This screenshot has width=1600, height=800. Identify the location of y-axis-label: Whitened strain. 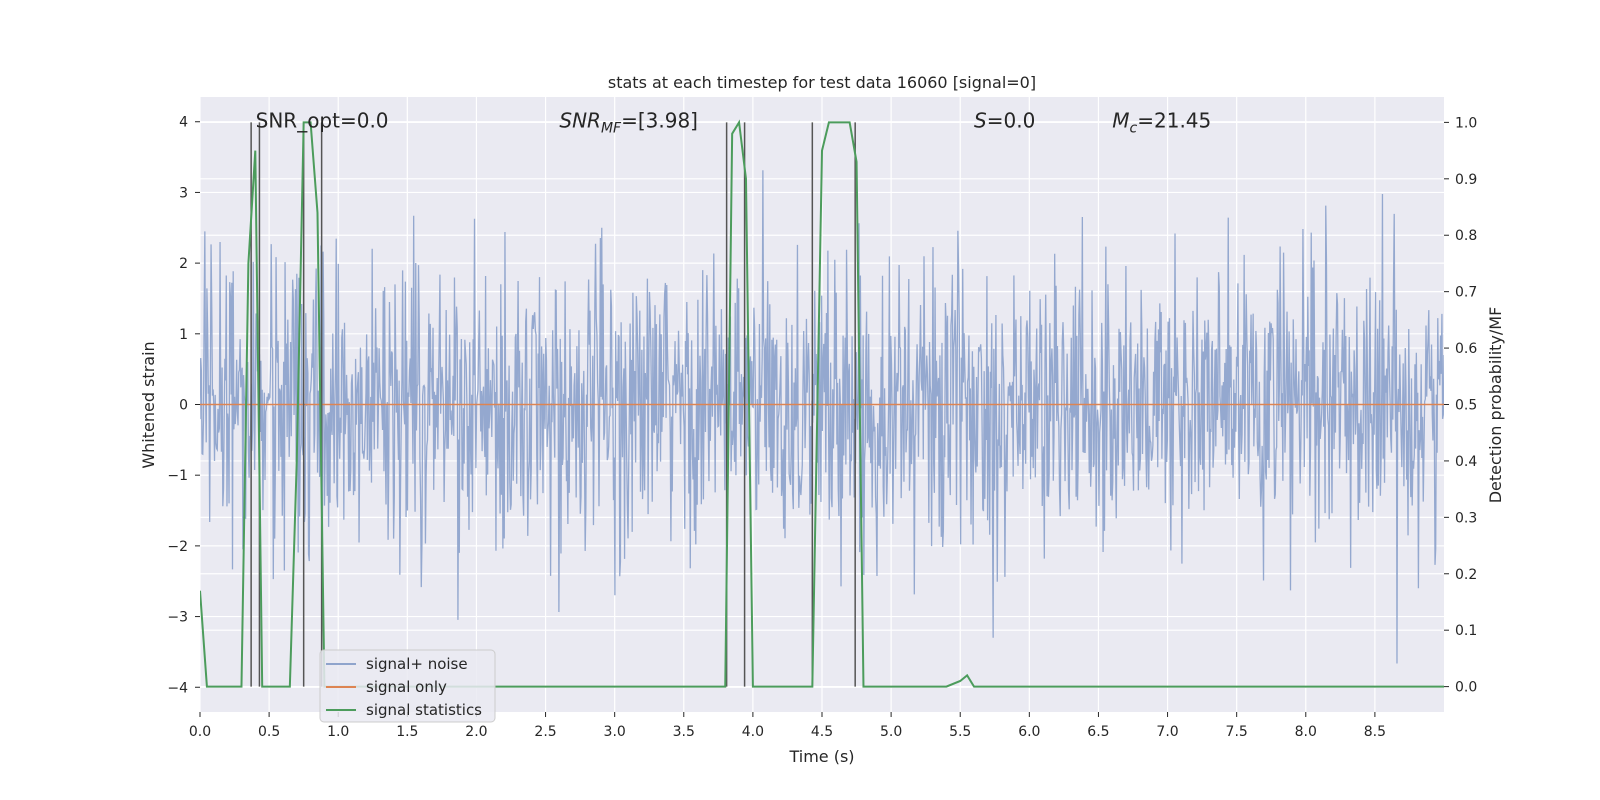
(148, 404).